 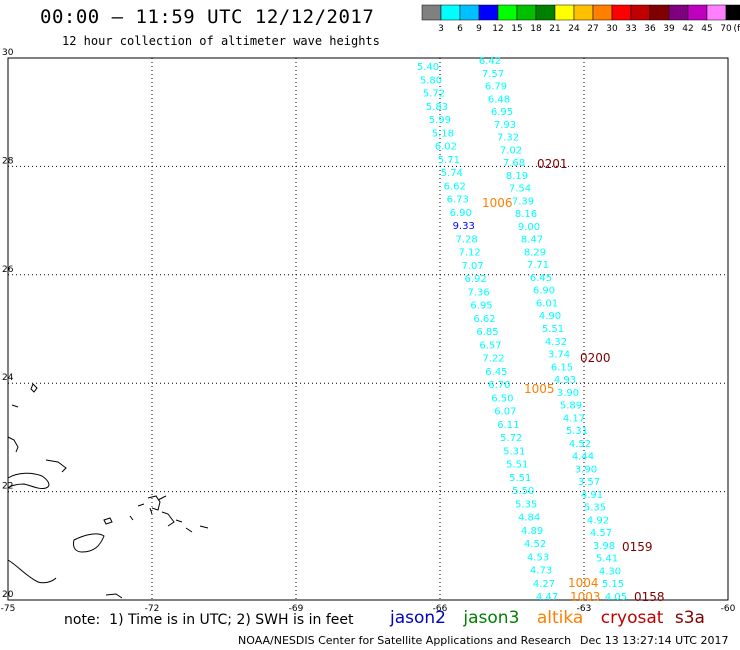 I want to click on wave-height-value: 6.15, so click(x=562, y=367).